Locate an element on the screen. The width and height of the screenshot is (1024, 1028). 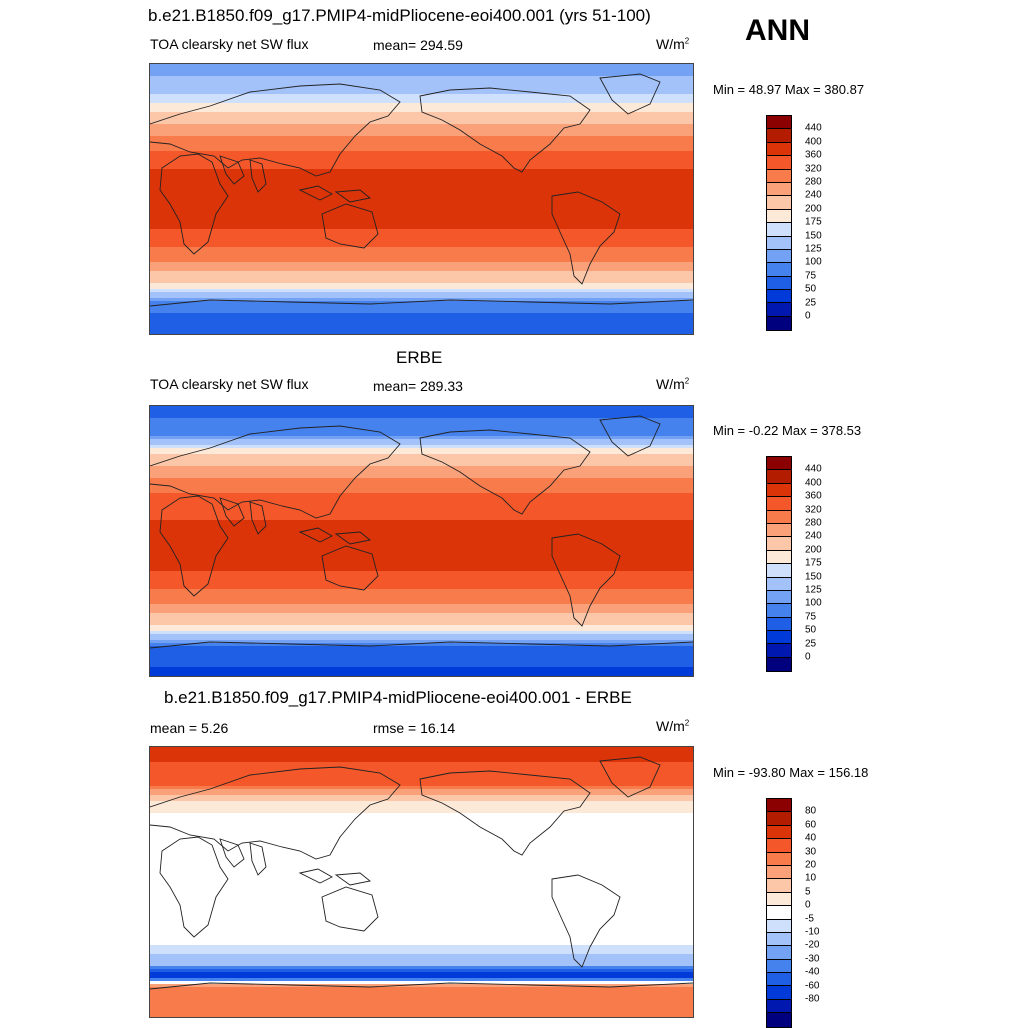
colorbar-tick-label: 320 is located at coordinates (813, 510).